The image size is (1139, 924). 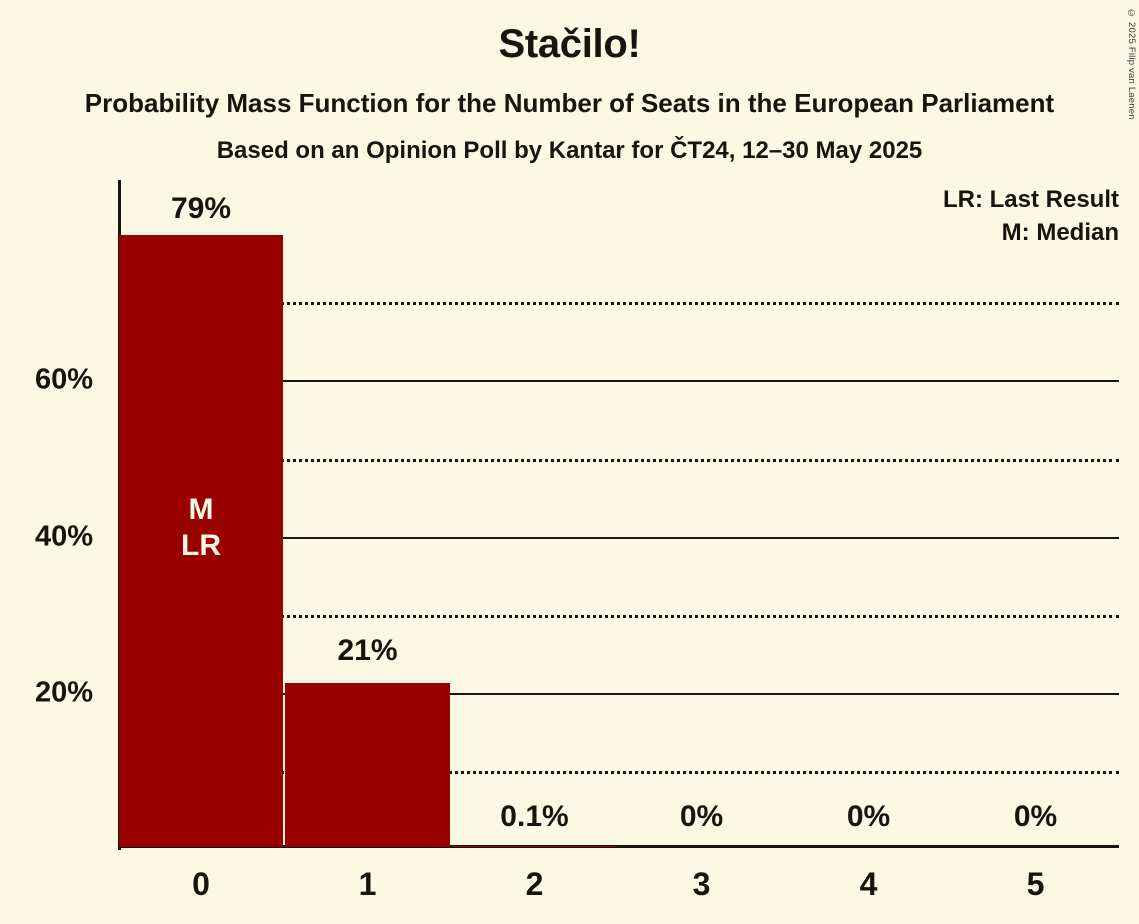 What do you see at coordinates (201, 545) in the screenshot?
I see `bar-marker-last-result: LR` at bounding box center [201, 545].